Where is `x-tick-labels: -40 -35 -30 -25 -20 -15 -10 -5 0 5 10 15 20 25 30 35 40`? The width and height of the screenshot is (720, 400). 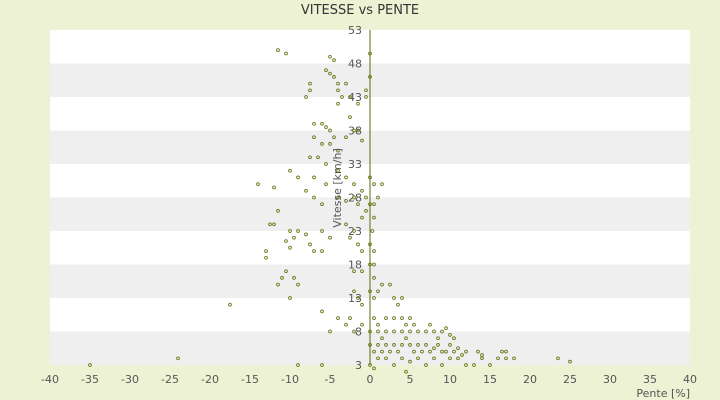 x-tick-labels: -40 -35 -30 -25 -20 -15 -10 -5 0 5 10 15 20 25 30 35 40 is located at coordinates (369, 379).